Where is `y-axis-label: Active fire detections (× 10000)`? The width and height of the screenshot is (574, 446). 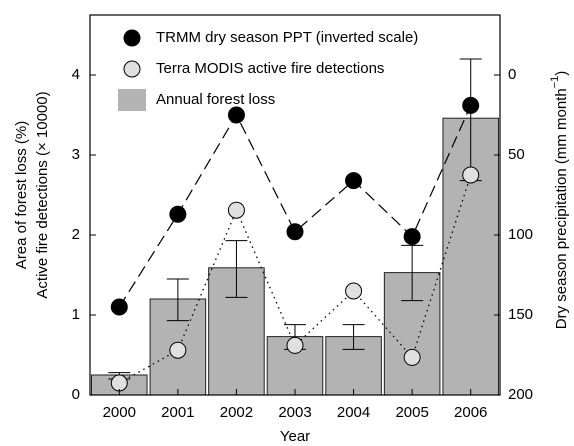 y-axis-label: Active fire detections (× 10000) is located at coordinates (42, 194).